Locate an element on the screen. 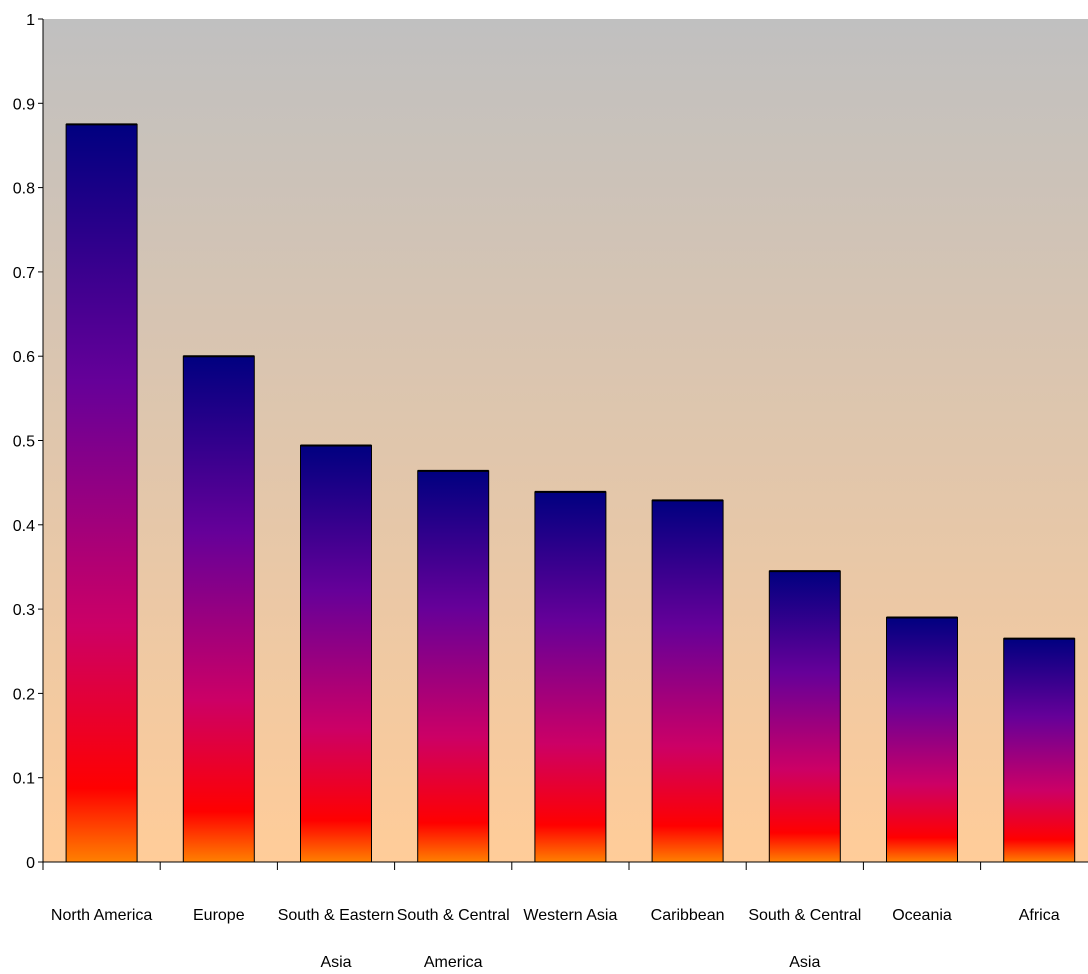  x-category-label: South & Central Asia is located at coordinates (804, 939).